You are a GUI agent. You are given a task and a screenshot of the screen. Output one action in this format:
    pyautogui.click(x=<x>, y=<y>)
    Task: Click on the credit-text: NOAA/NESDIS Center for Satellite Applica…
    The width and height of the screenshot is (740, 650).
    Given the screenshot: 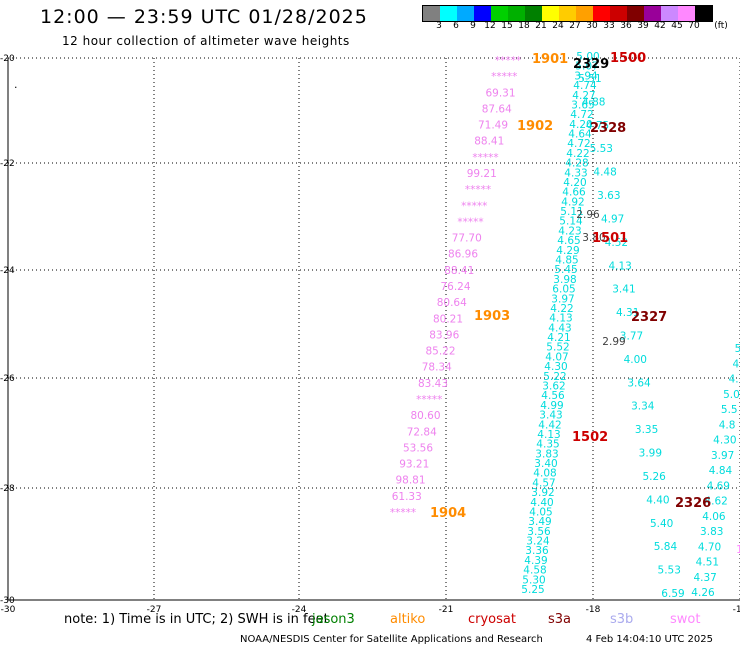 What is the action you would take?
    pyautogui.click(x=391, y=639)
    